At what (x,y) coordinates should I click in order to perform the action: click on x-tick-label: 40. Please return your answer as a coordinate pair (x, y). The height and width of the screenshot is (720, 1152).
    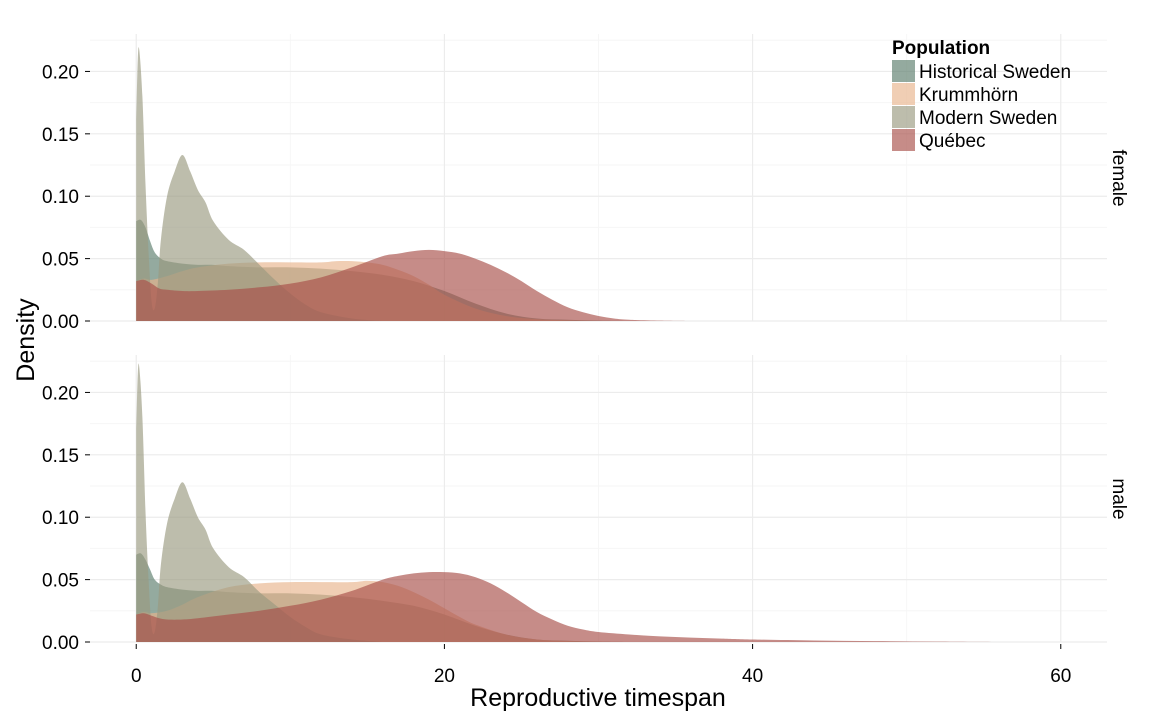
    Looking at the image, I should click on (752, 676).